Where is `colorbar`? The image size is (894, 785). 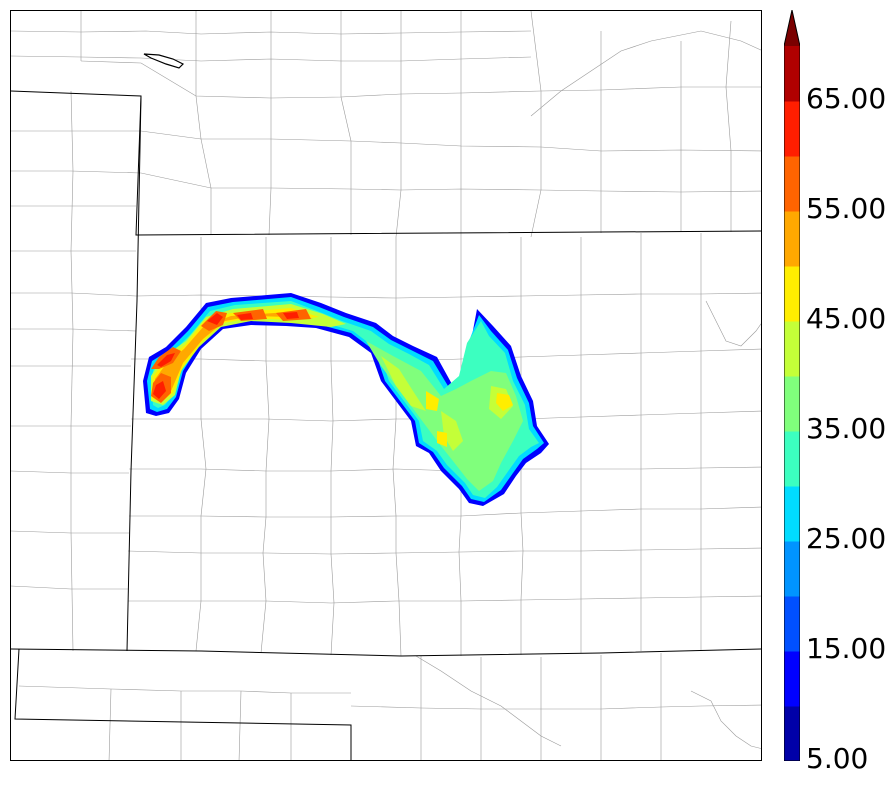
colorbar is located at coordinates (792, 385).